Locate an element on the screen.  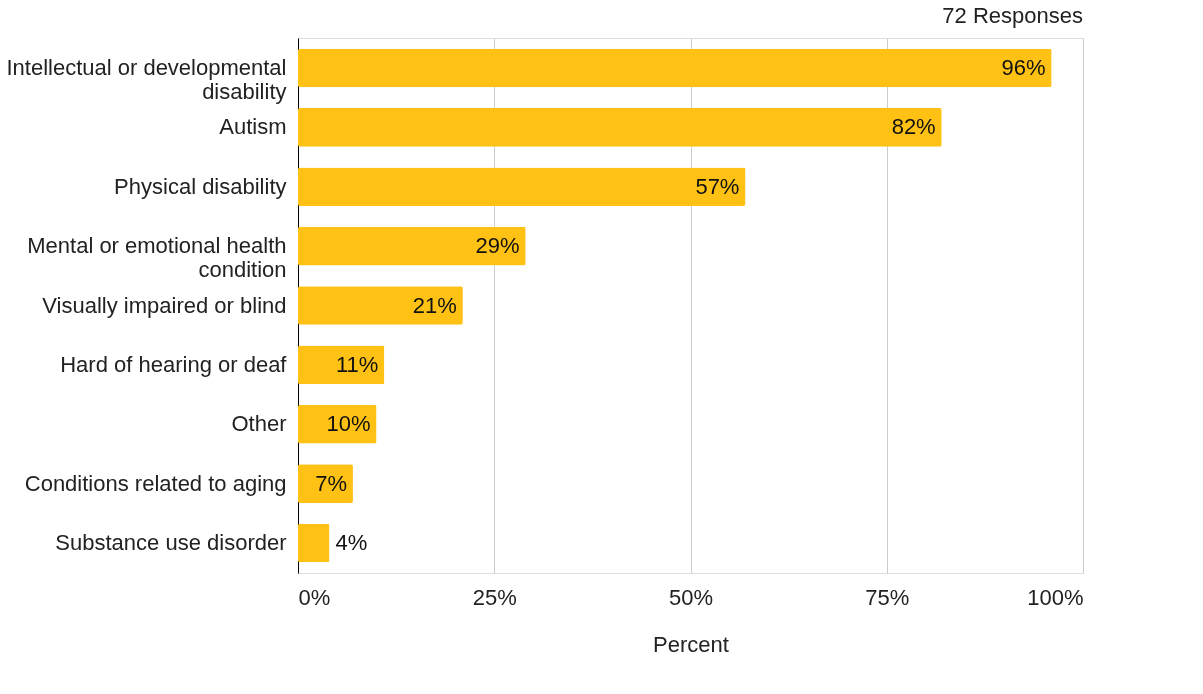
data-label: 21% is located at coordinates (434, 305).